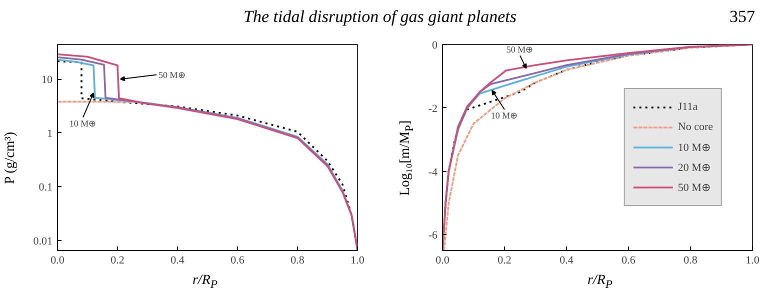  Describe the element at coordinates (380, 16) in the screenshot. I see `chart-title: The tidal disruption of gas giant planets` at that location.